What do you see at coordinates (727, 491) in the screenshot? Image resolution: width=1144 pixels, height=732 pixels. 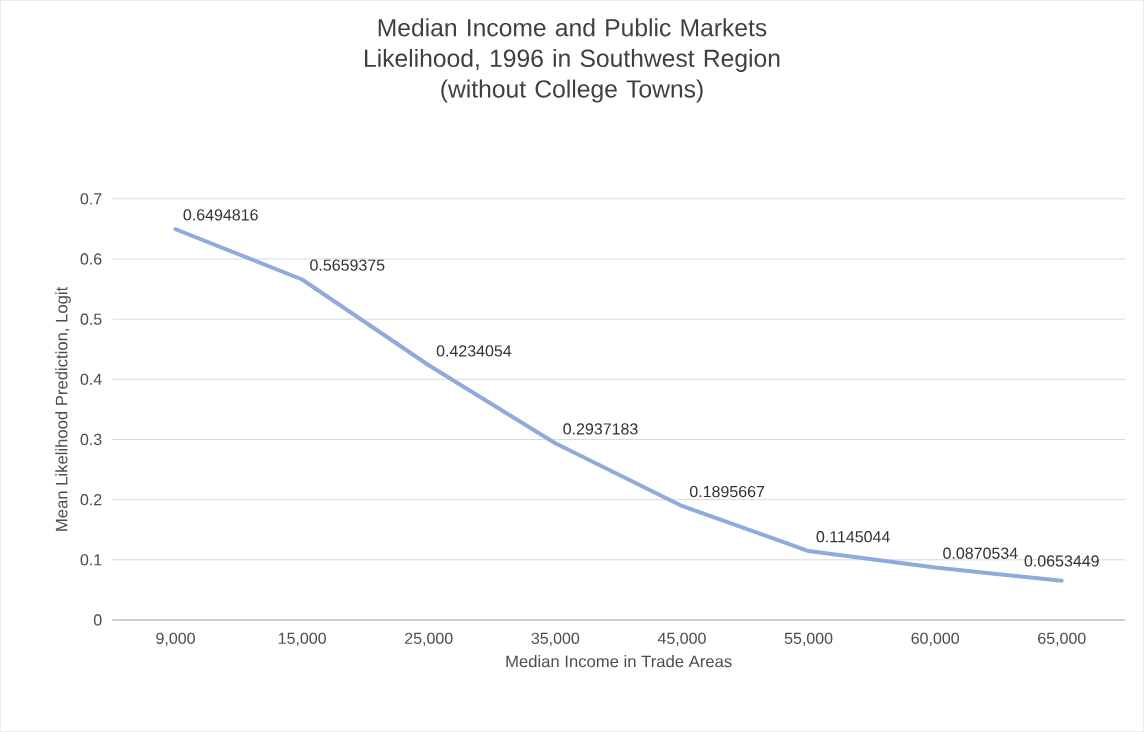 I see `data-label: 0.1895667` at bounding box center [727, 491].